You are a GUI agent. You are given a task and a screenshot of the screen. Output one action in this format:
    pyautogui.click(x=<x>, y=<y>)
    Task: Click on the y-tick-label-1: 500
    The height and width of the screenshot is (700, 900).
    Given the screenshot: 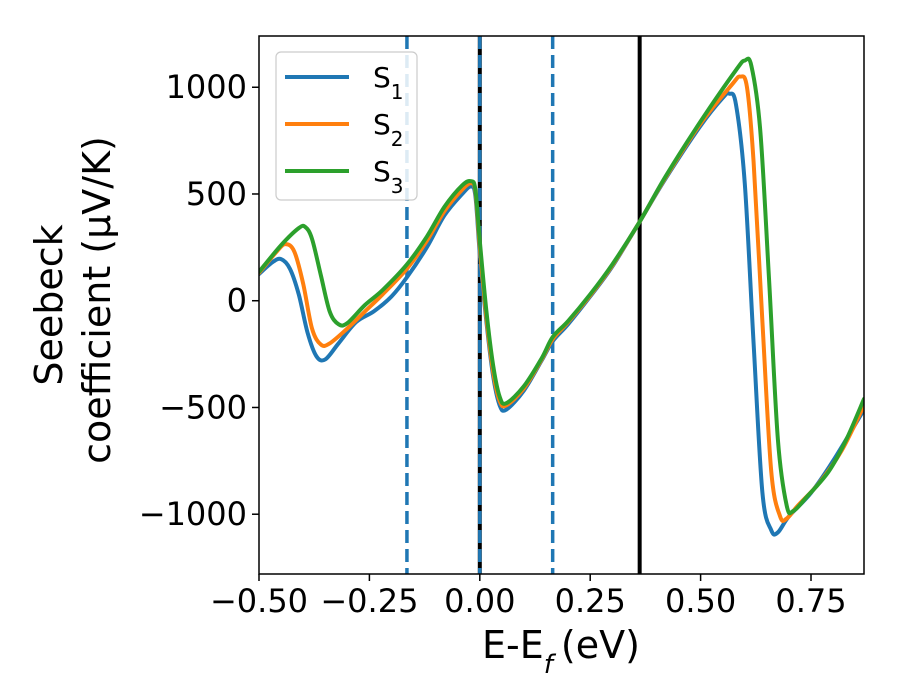 What is the action you would take?
    pyautogui.click(x=216, y=194)
    